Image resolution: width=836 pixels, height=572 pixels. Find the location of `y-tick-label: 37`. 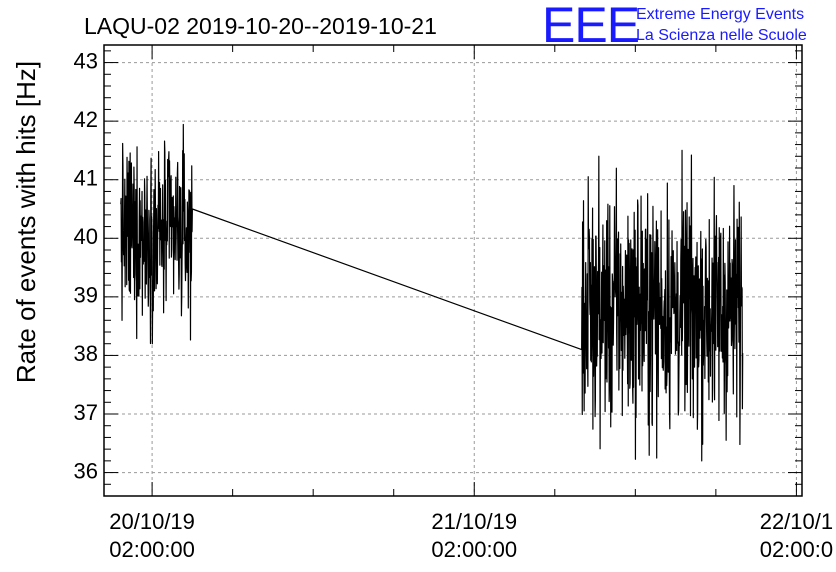

y-tick-label: 37 is located at coordinates (86, 412).